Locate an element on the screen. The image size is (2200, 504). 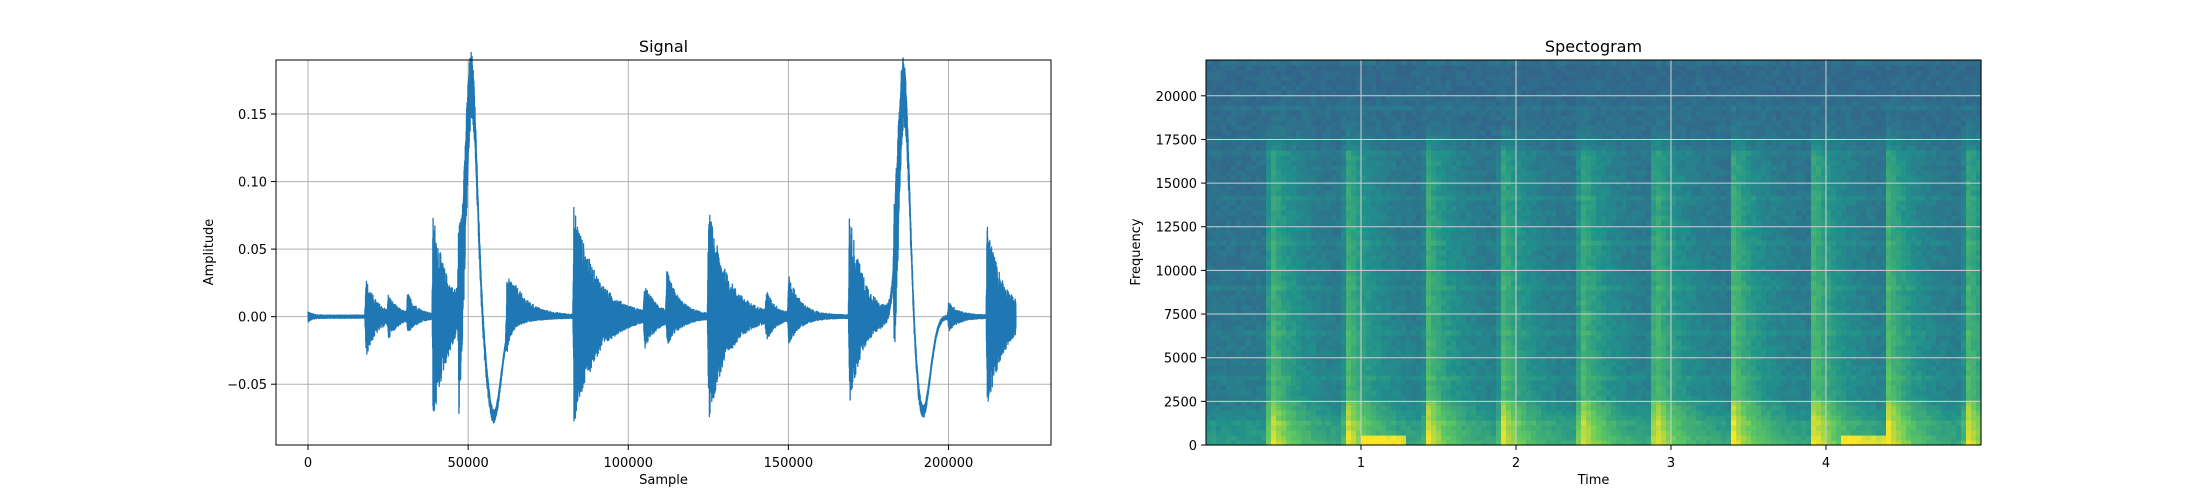
signal-y-tick-label: −0.05 is located at coordinates (247, 385).